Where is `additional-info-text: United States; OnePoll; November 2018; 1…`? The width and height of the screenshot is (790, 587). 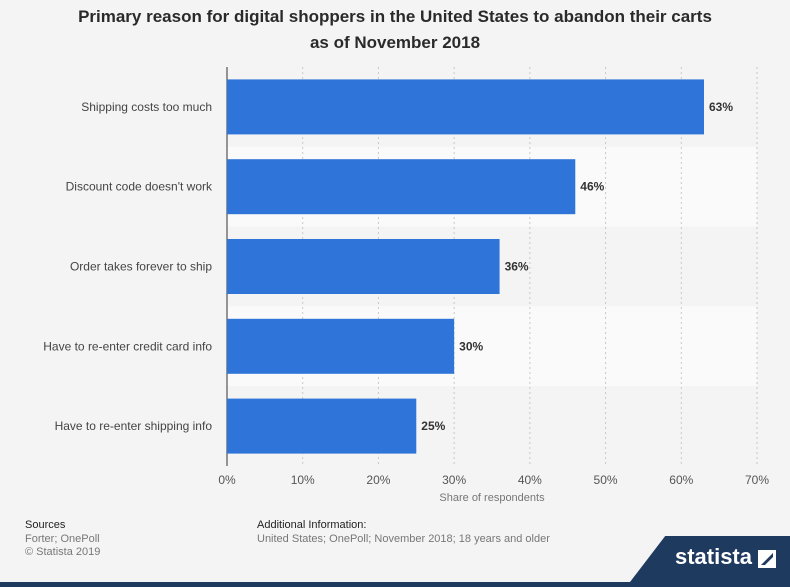 additional-info-text: United States; OnePoll; November 2018; 1… is located at coordinates (403, 539).